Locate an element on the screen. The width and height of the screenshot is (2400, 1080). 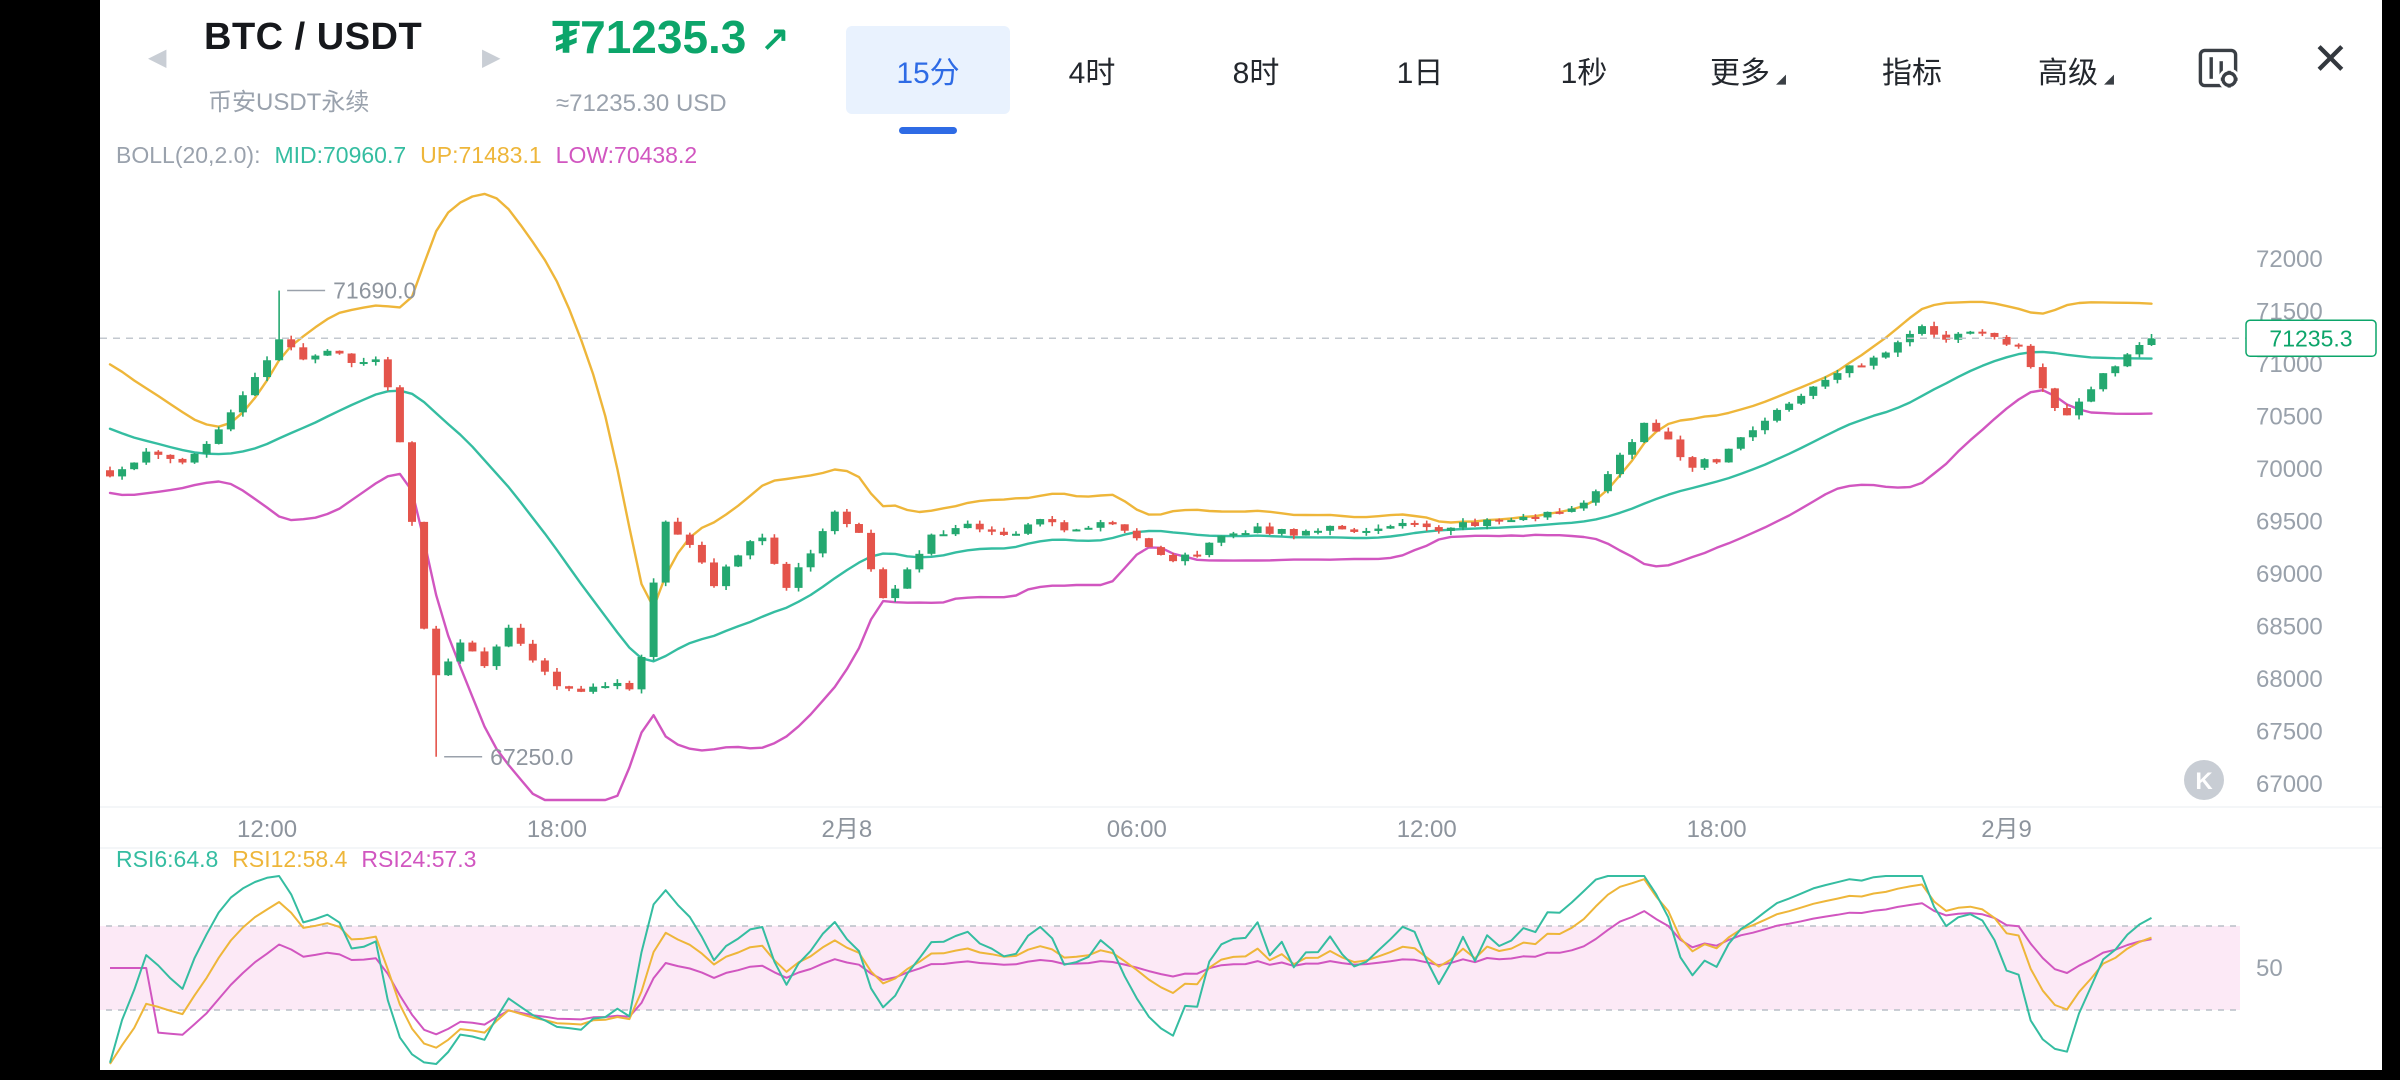
timeframe-tab-3: 1日 is located at coordinates (1420, 70).